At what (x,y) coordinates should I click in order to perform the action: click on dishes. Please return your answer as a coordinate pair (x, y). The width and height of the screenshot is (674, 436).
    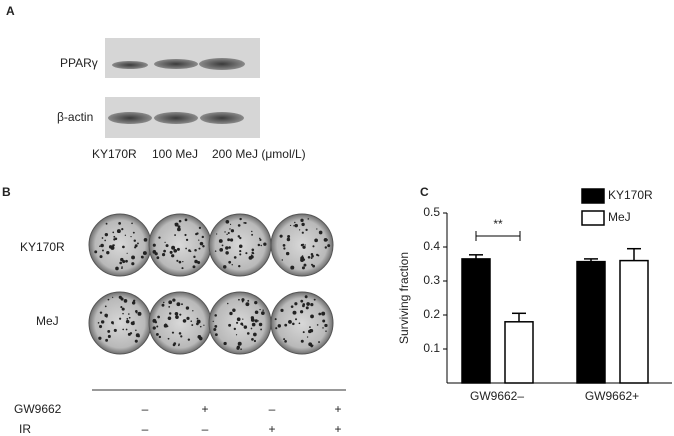
    Looking at the image, I should click on (211, 284).